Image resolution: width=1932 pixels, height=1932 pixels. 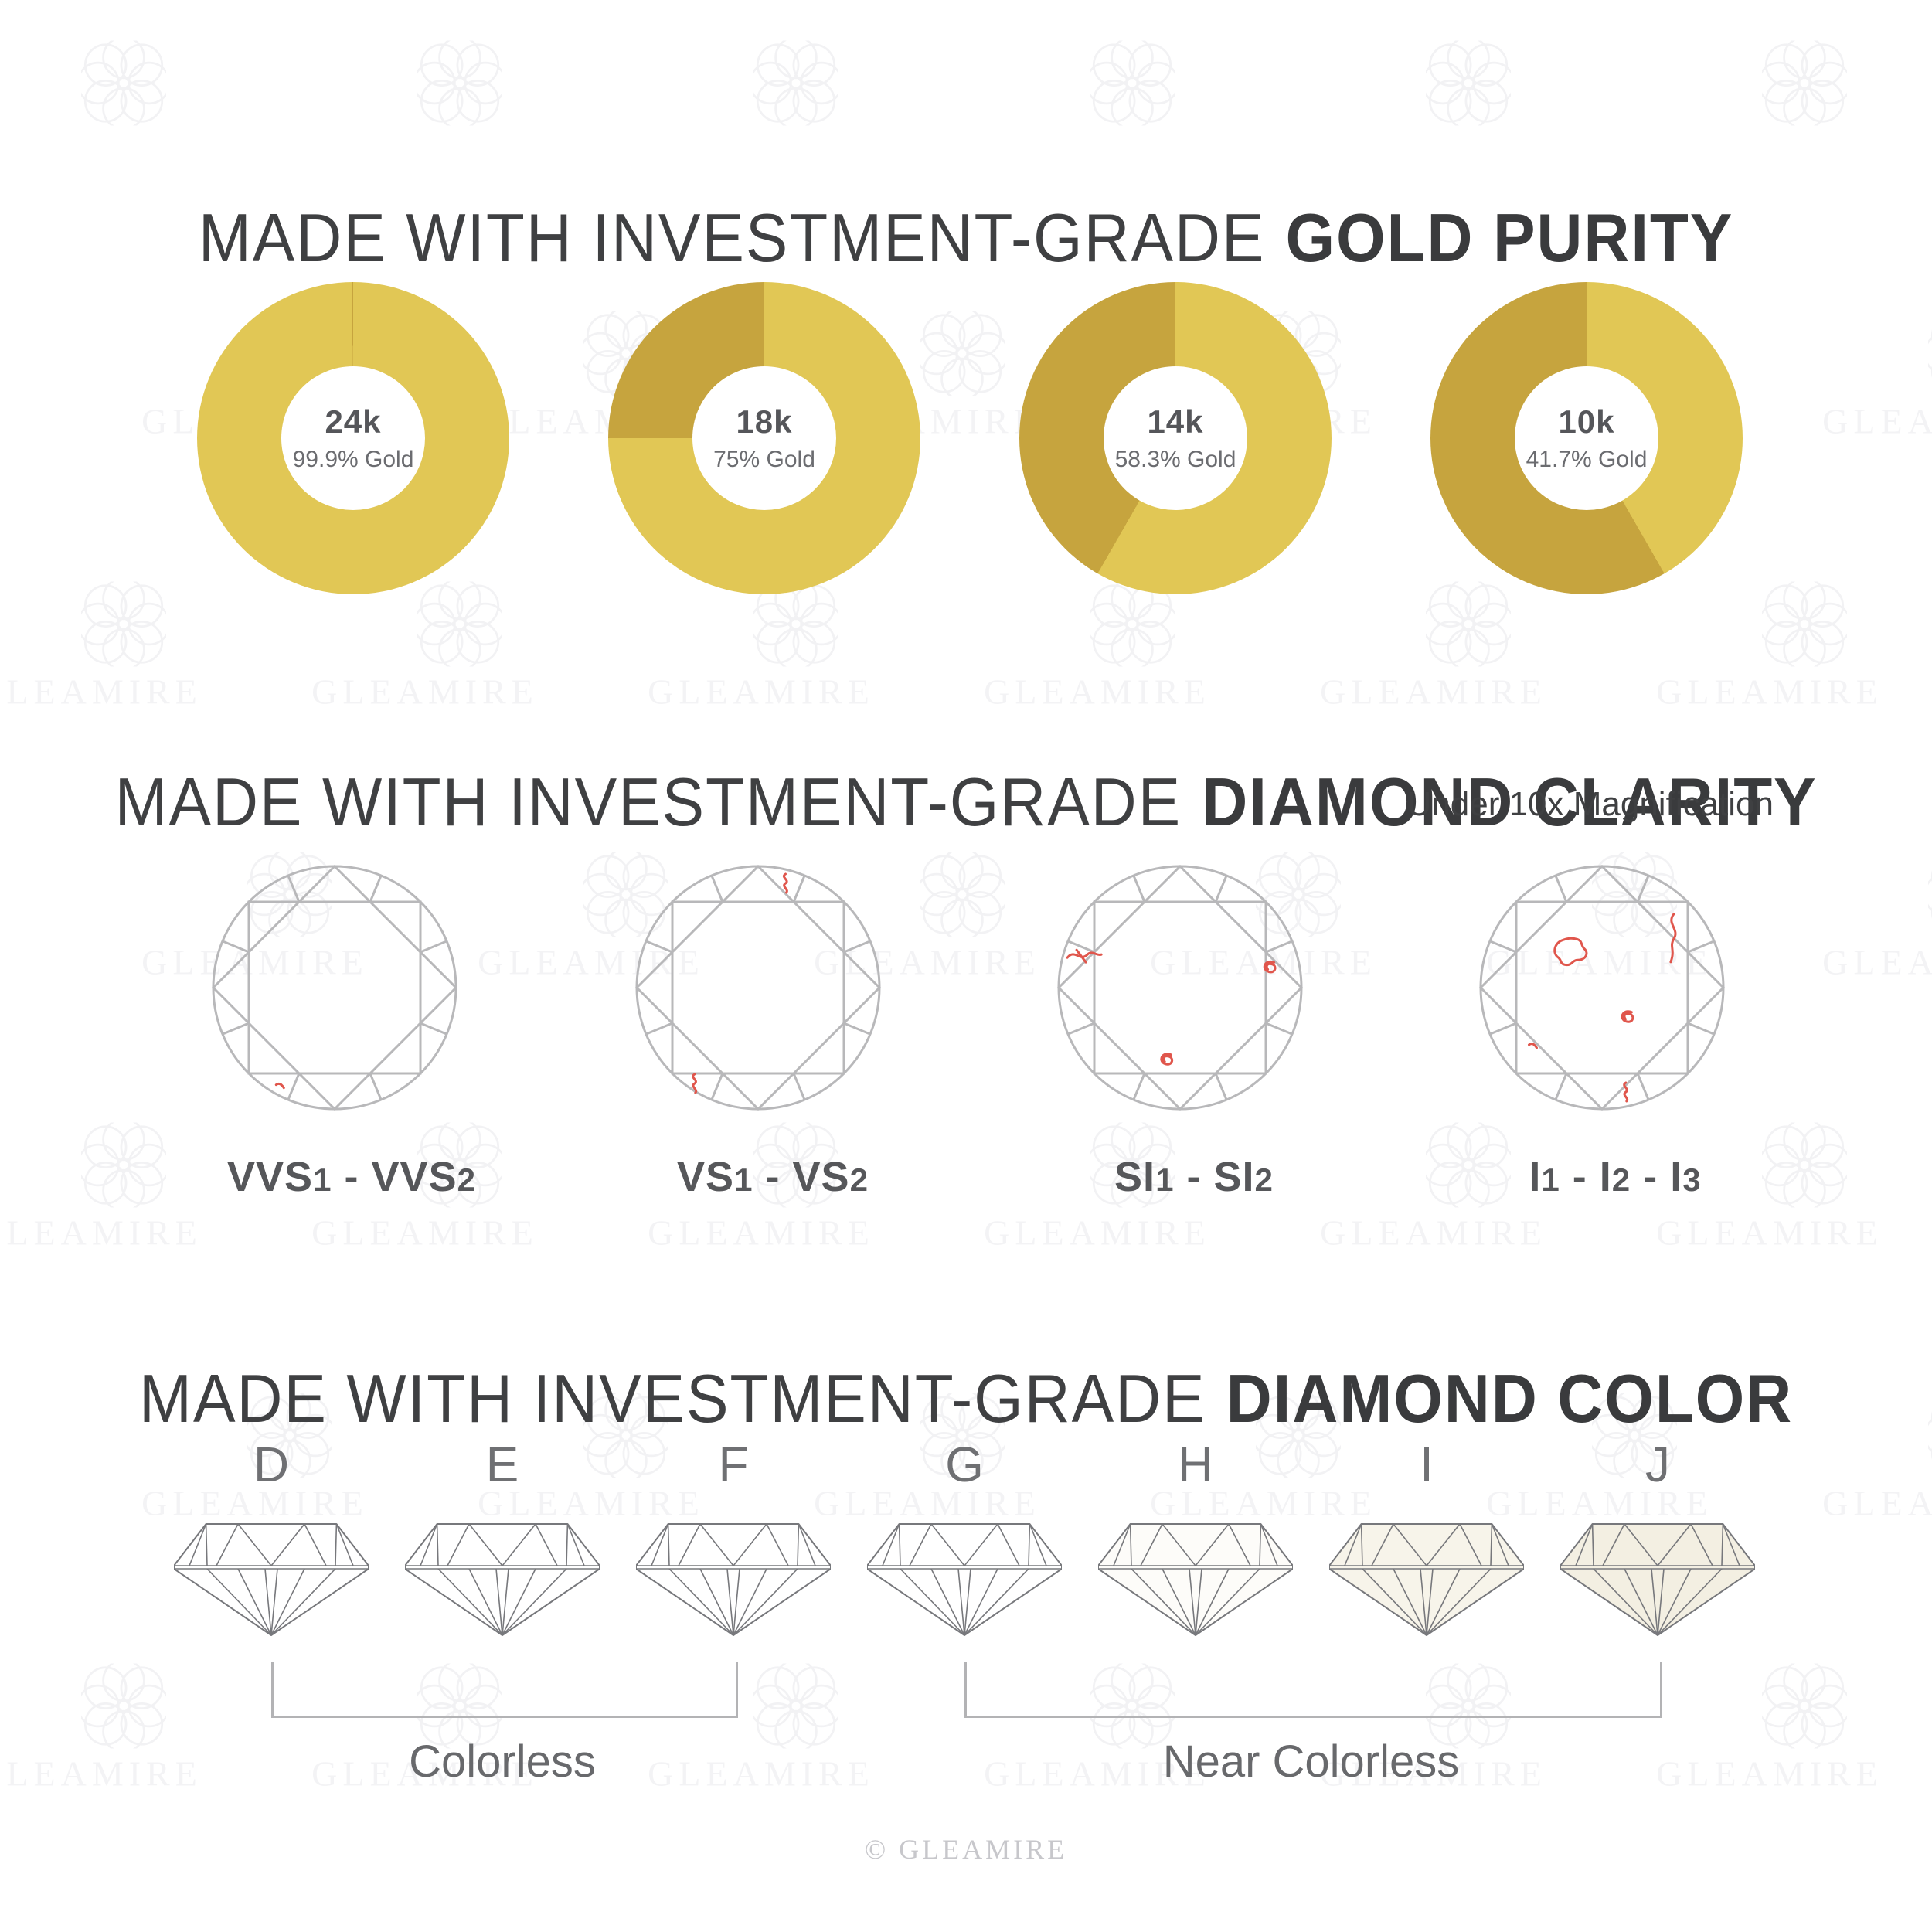 I want to click on magnification-note: Under 10x Magnification, so click(x=1590, y=804).